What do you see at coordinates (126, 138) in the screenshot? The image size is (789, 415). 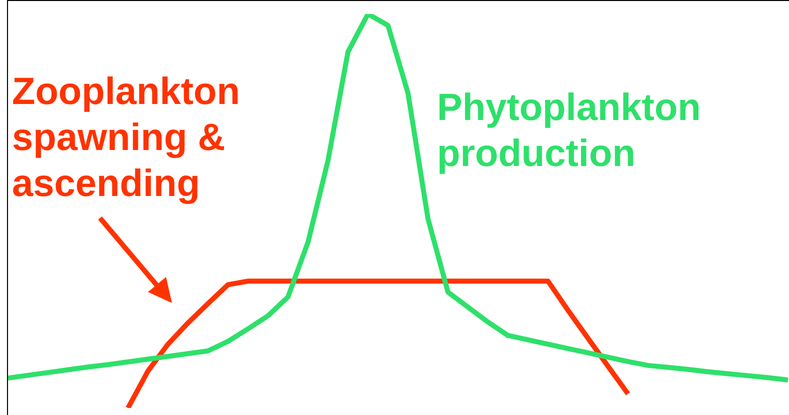 I see `text: Zooplankton spawning & ascending` at bounding box center [126, 138].